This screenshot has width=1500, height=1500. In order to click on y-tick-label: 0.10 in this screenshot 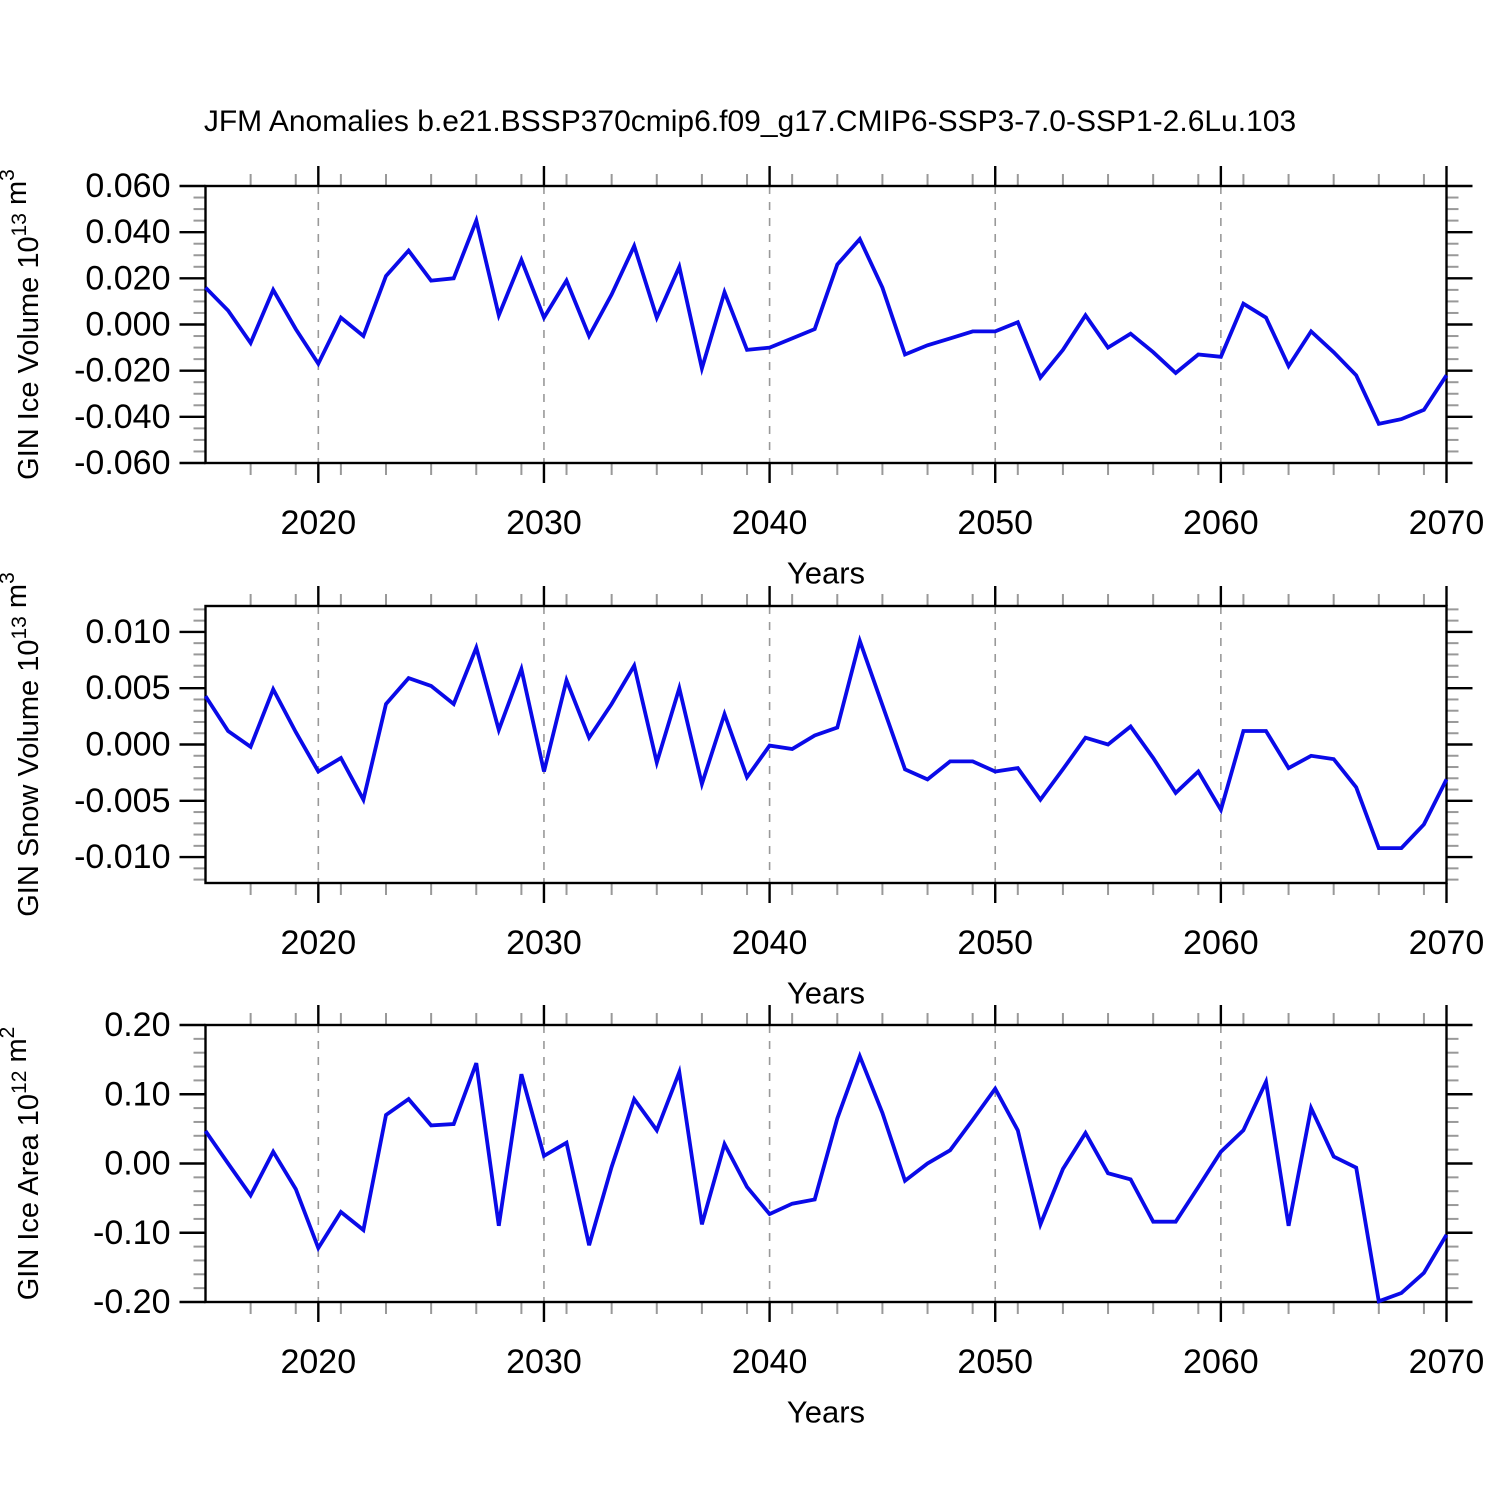, I will do `click(137, 1094)`.